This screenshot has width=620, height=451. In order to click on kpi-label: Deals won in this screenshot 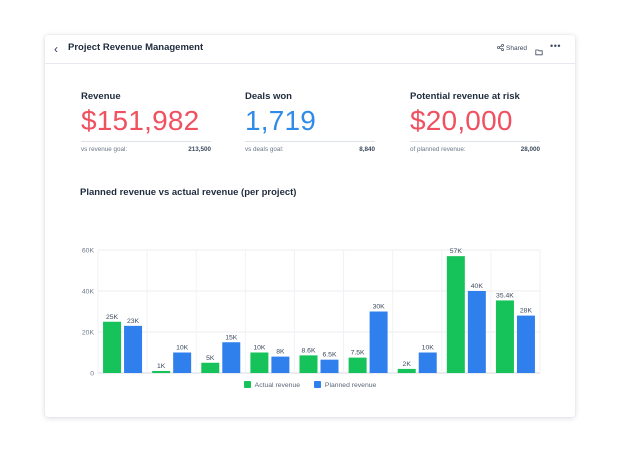, I will do `click(268, 96)`.